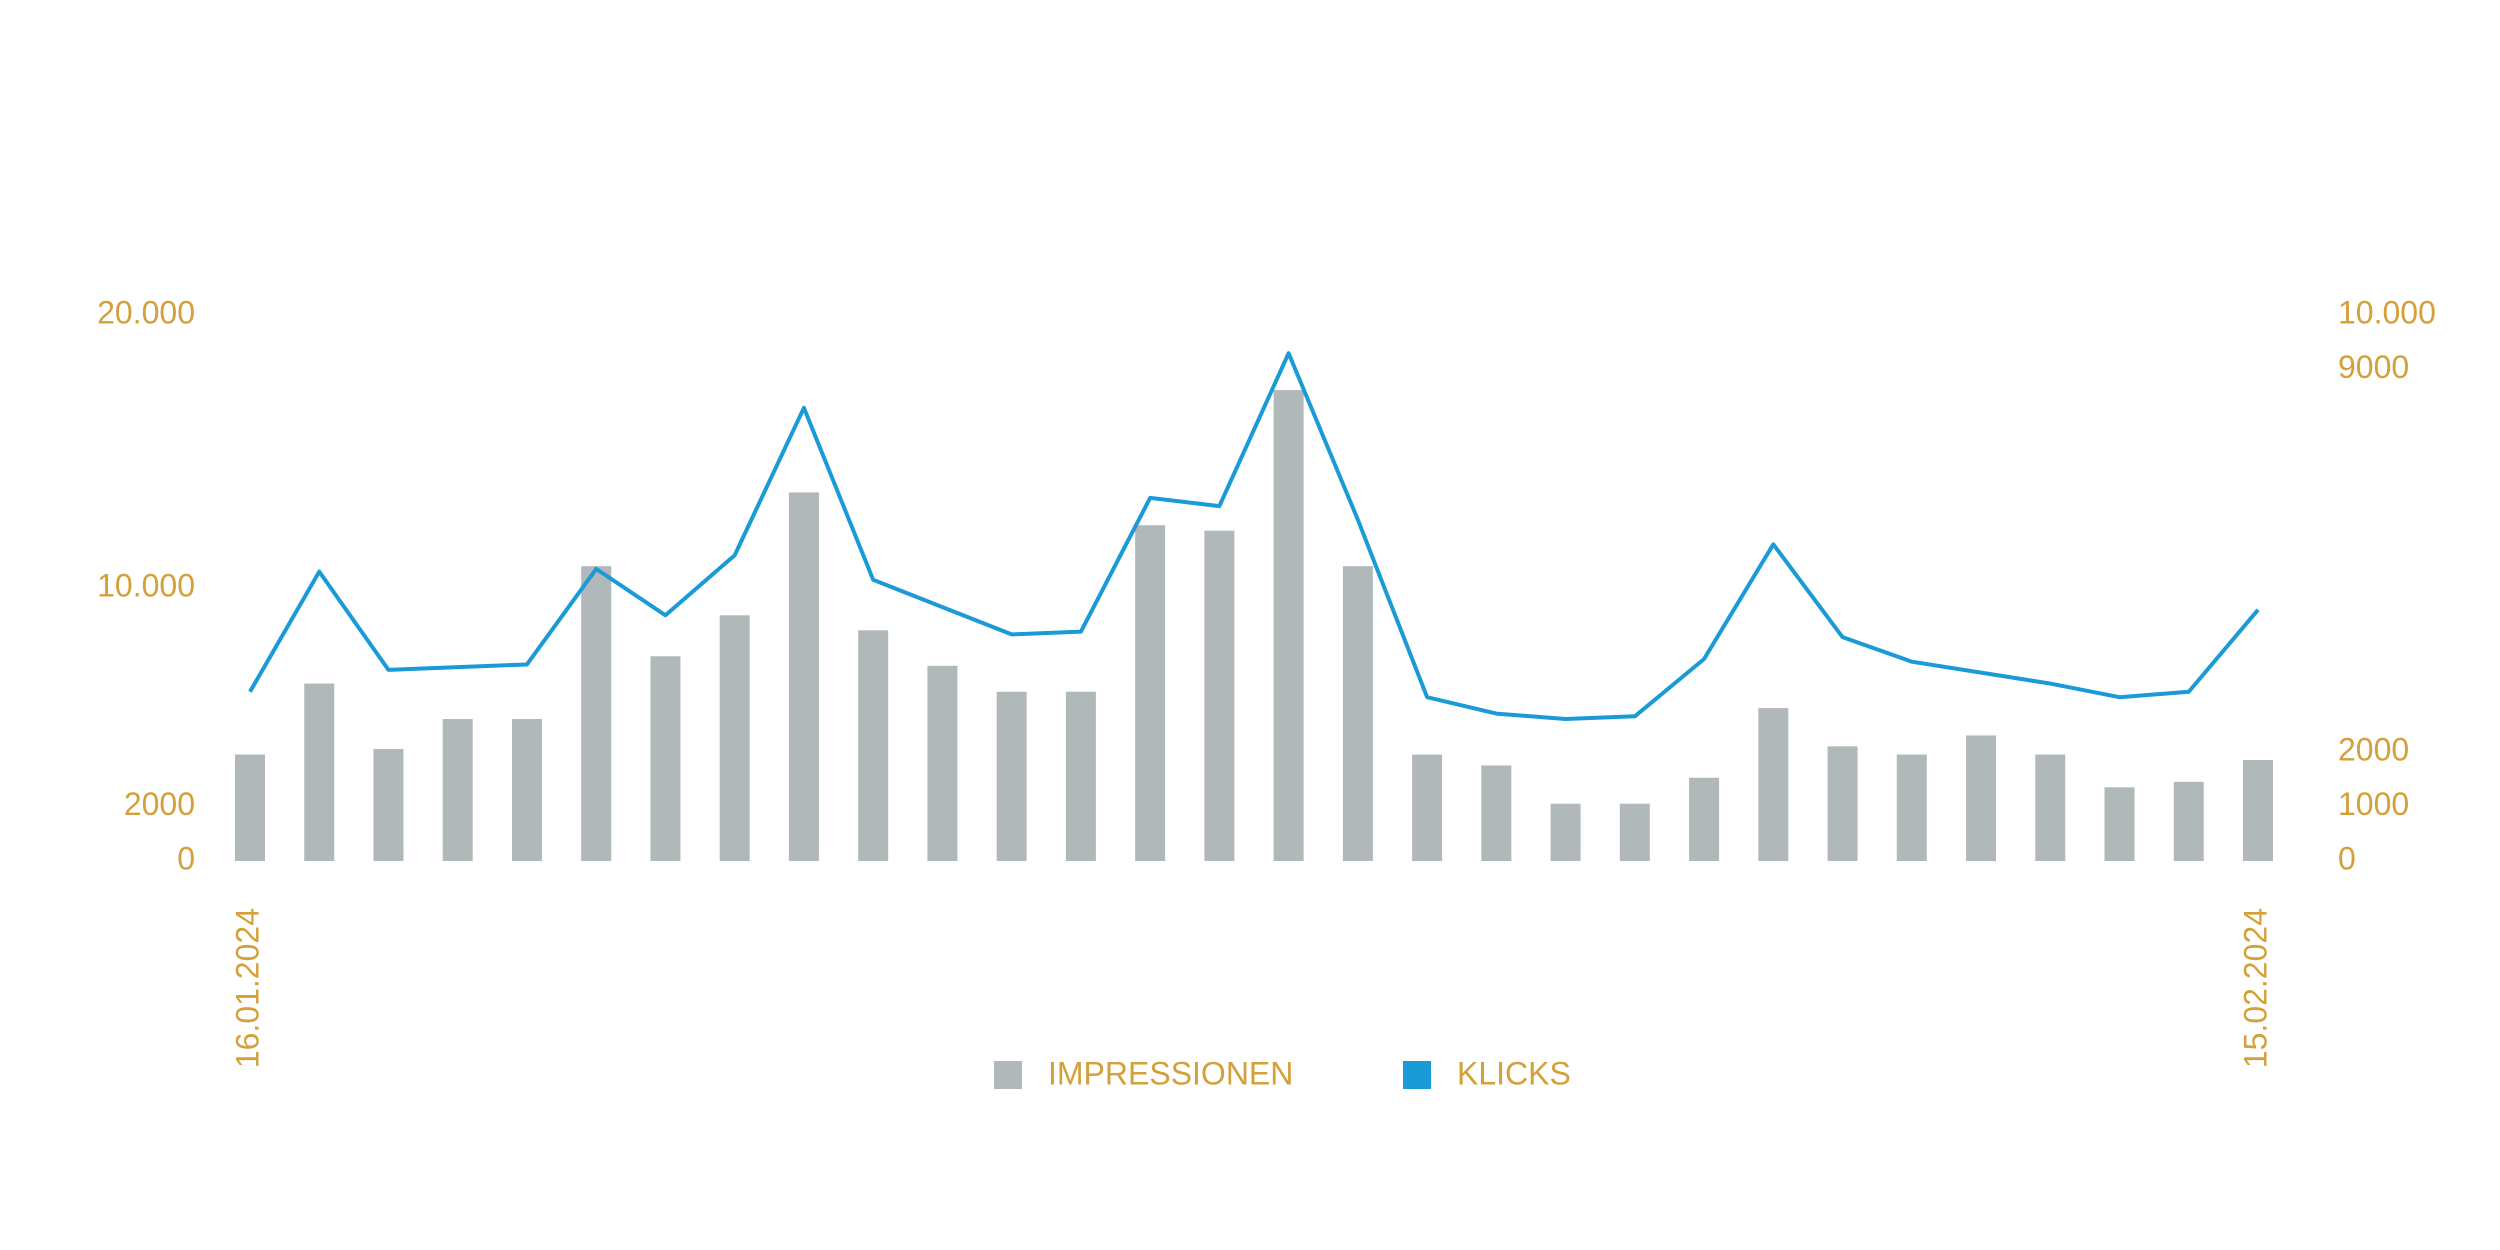 This screenshot has height=1250, width=2500. I want to click on x-tick-label: 15.02.2024, so click(2255, 988).